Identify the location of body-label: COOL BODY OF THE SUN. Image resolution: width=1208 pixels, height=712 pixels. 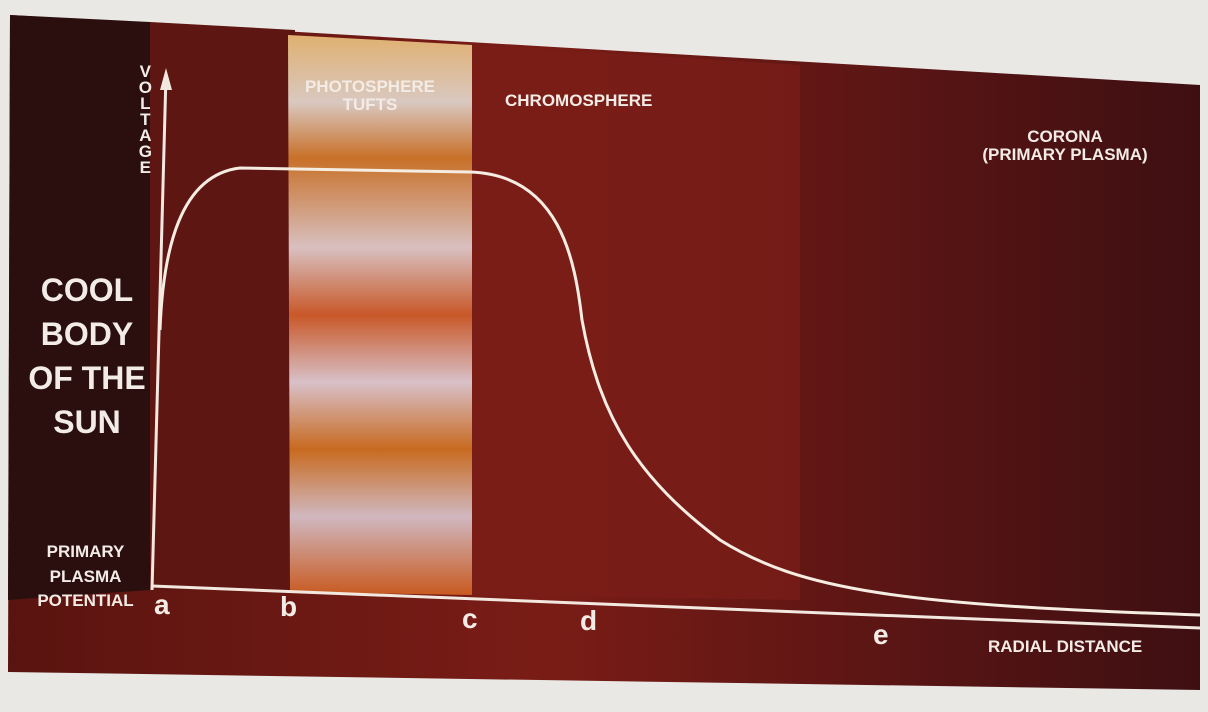
(87, 356).